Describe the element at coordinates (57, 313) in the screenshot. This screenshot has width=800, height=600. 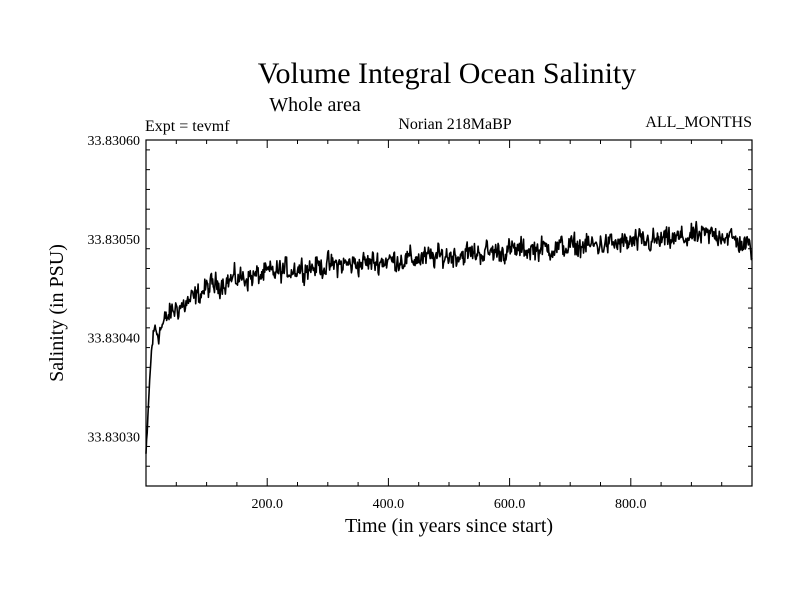
I see `y-axis-label: Salinity (in PSU)` at that location.